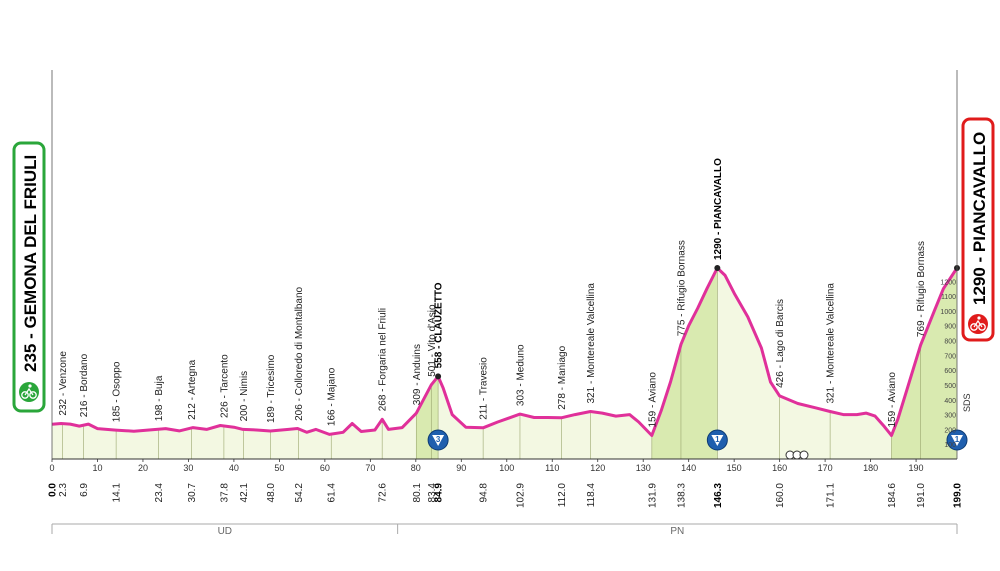  Describe the element at coordinates (51, 468) in the screenshot. I see `x-tick-label-0: 0` at that location.